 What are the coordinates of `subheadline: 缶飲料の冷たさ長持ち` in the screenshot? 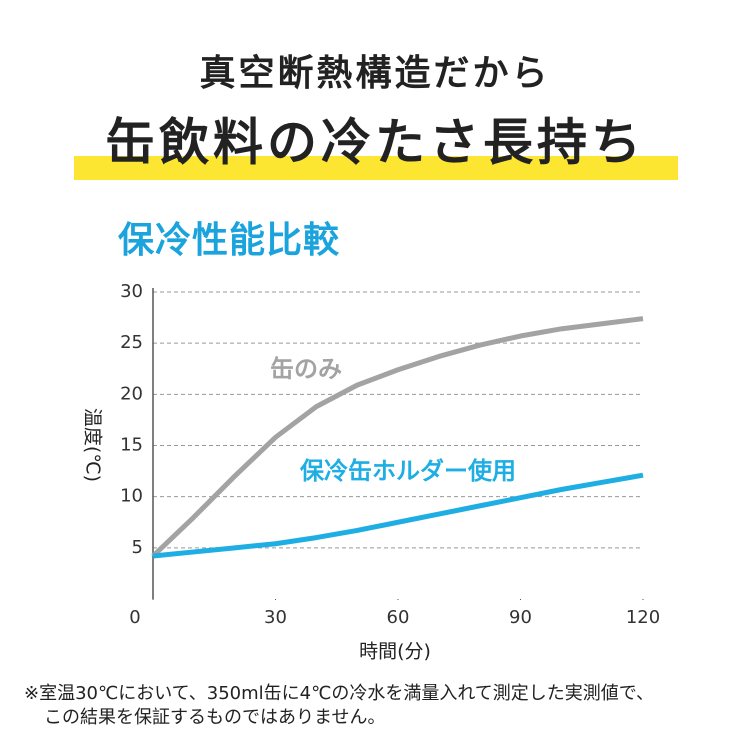 It's located at (375, 143).